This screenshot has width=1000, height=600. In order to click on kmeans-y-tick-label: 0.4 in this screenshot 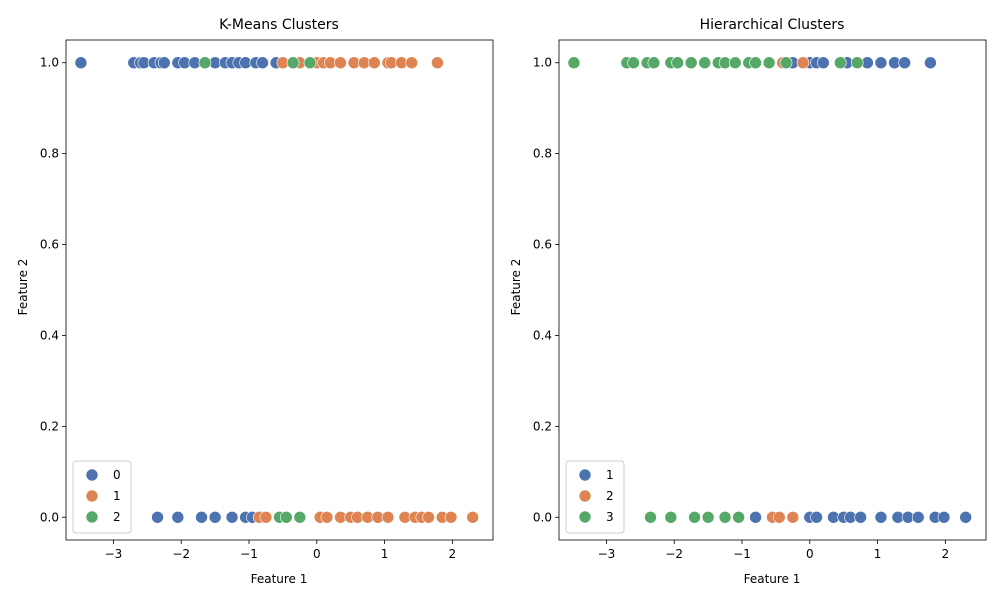, I will do `click(49, 335)`.